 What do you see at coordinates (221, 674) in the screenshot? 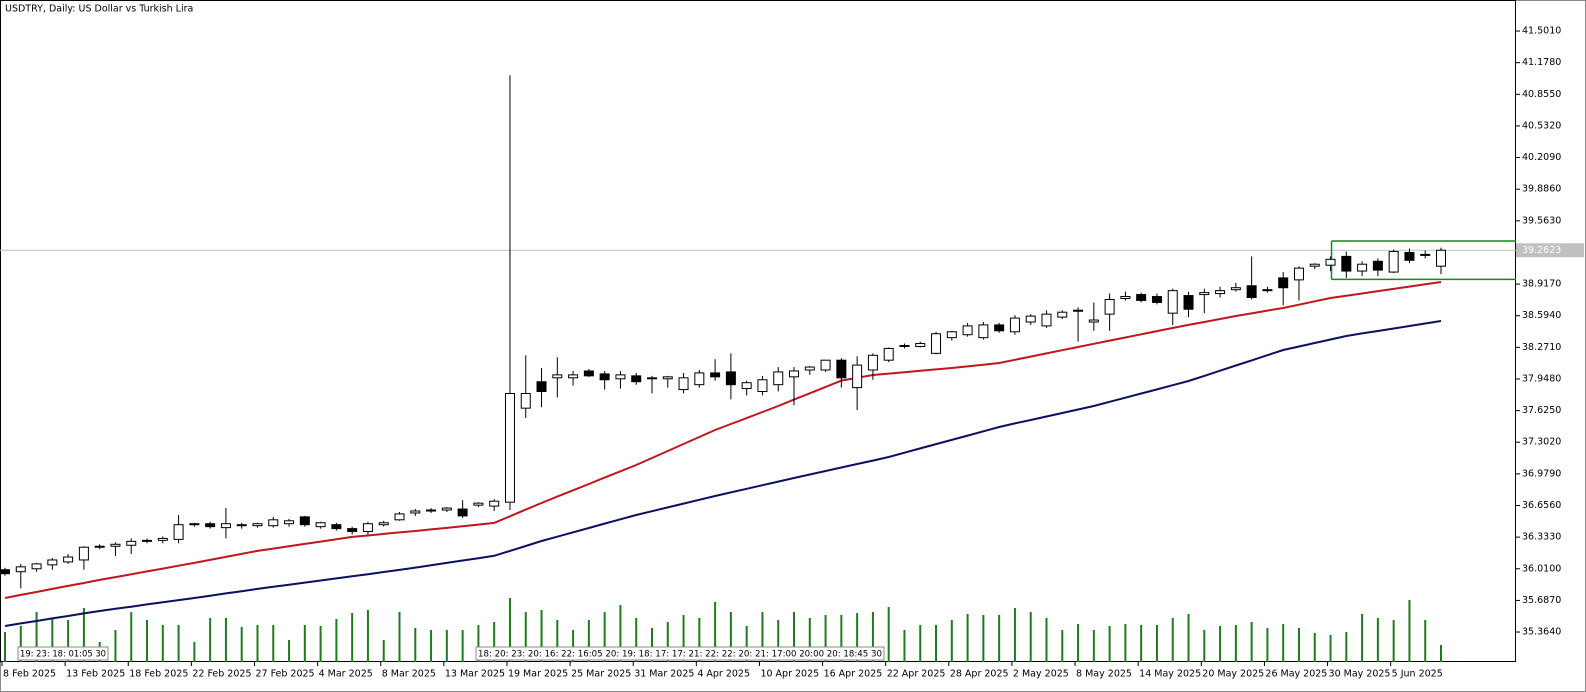
I see `x-tick-label: 22 Feb 2025` at bounding box center [221, 674].